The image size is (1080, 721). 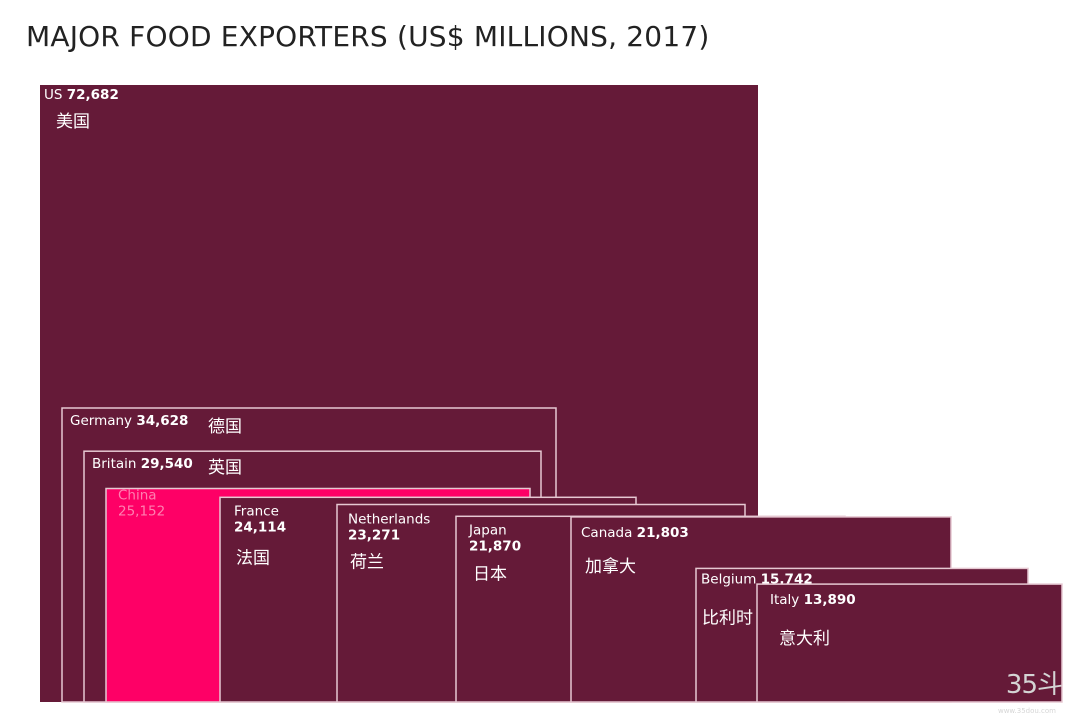 What do you see at coordinates (93, 95) in the screenshot?
I see `value-label-us: 72,682` at bounding box center [93, 95].